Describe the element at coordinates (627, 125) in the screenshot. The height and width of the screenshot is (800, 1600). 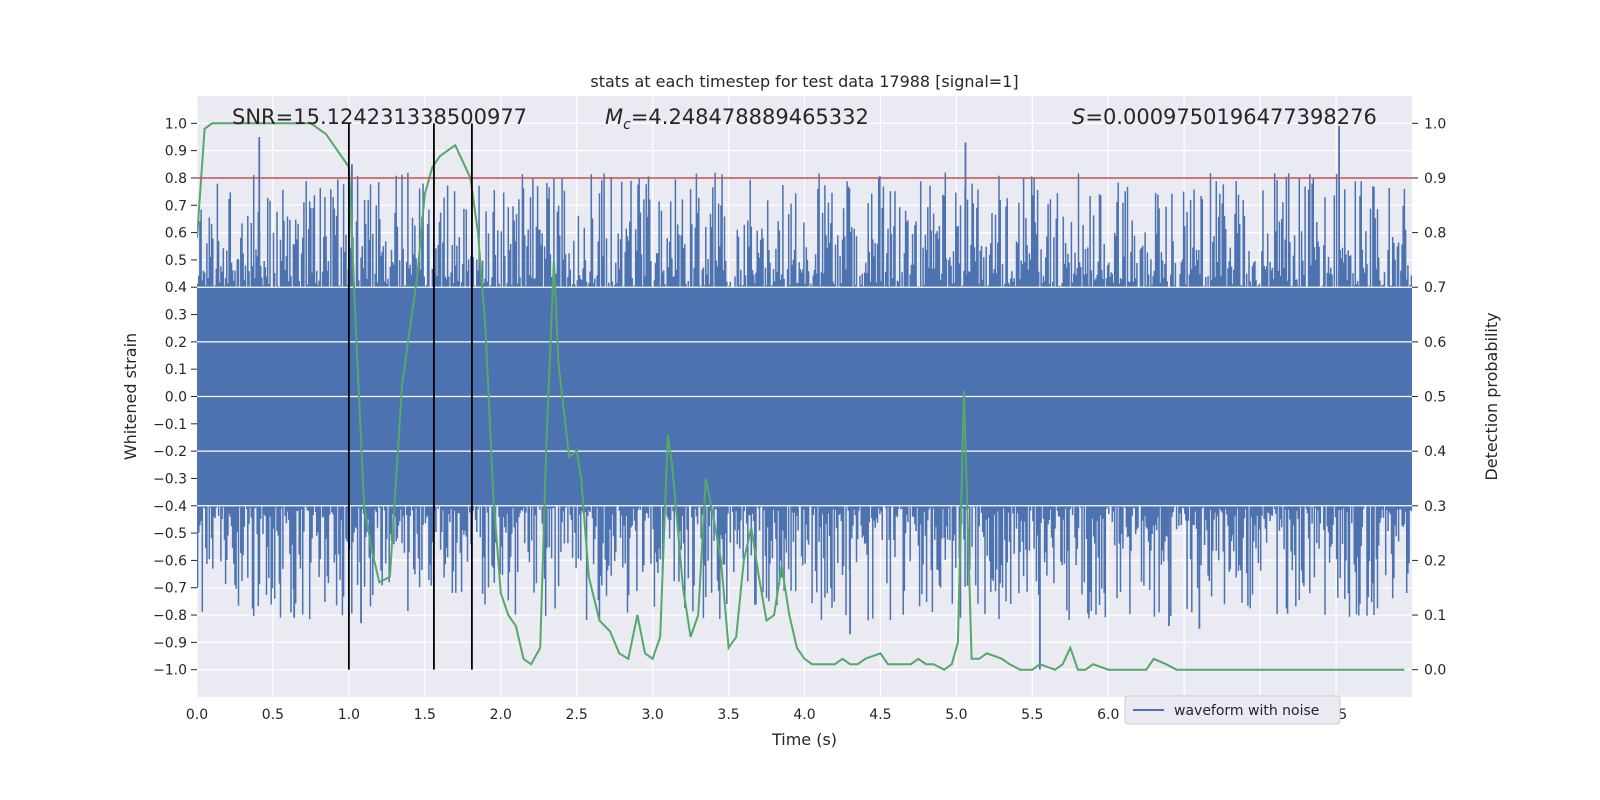
I see `chirp-mass-subscript: c` at that location.